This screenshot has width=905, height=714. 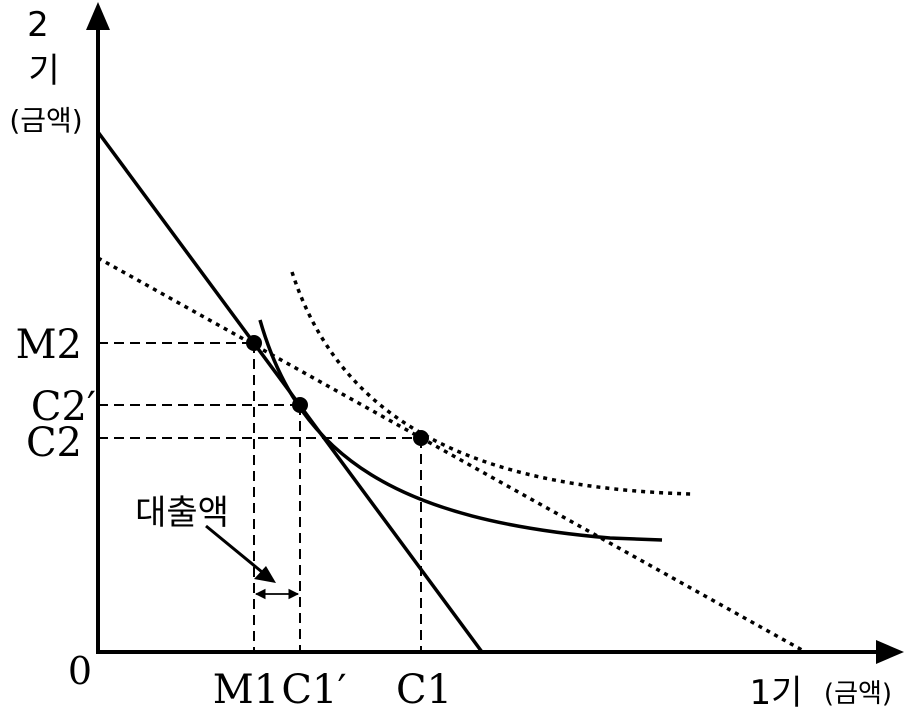 What do you see at coordinates (63, 407) in the screenshot?
I see `y-tick-c2-prime: C2′` at bounding box center [63, 407].